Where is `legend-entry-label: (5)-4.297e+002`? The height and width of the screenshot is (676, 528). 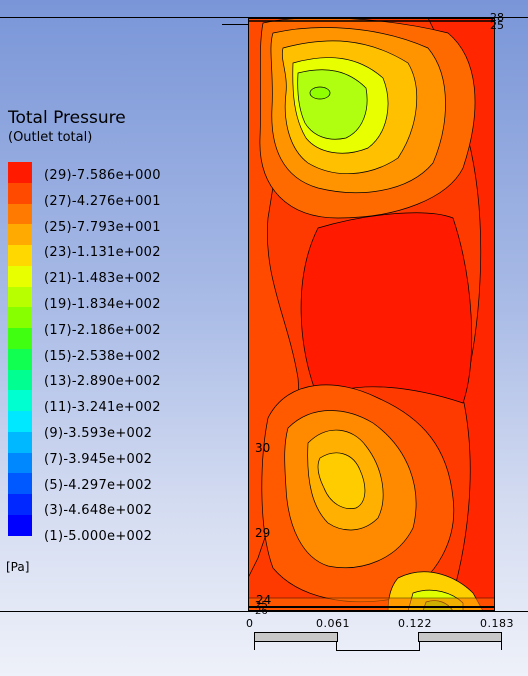 legend-entry-label: (5)-4.297e+002 is located at coordinates (98, 485).